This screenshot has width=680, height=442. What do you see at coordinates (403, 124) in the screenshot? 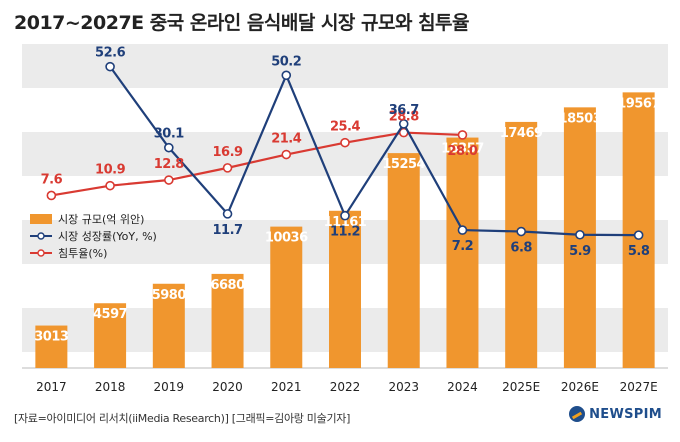
I see `growth-point-2023` at bounding box center [403, 124].